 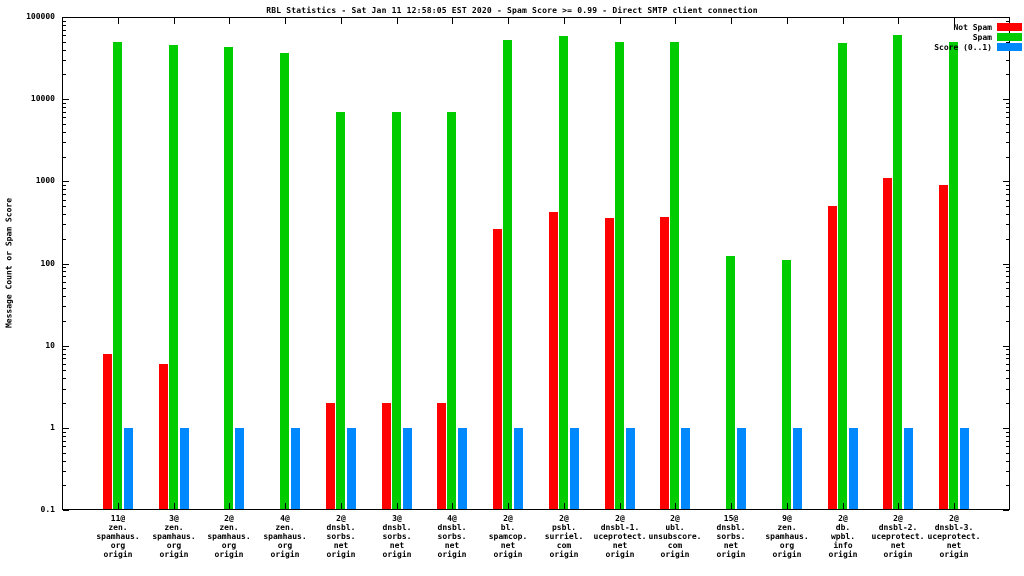 What do you see at coordinates (52, 427) in the screenshot?
I see `y-tick-label: 1` at bounding box center [52, 427].